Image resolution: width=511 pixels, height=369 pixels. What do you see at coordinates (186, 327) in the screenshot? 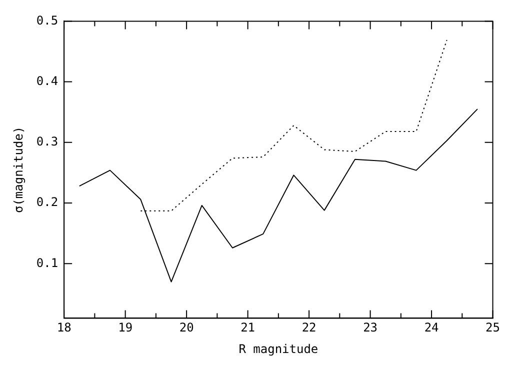
I see `x-tick-label: 20` at bounding box center [186, 327].